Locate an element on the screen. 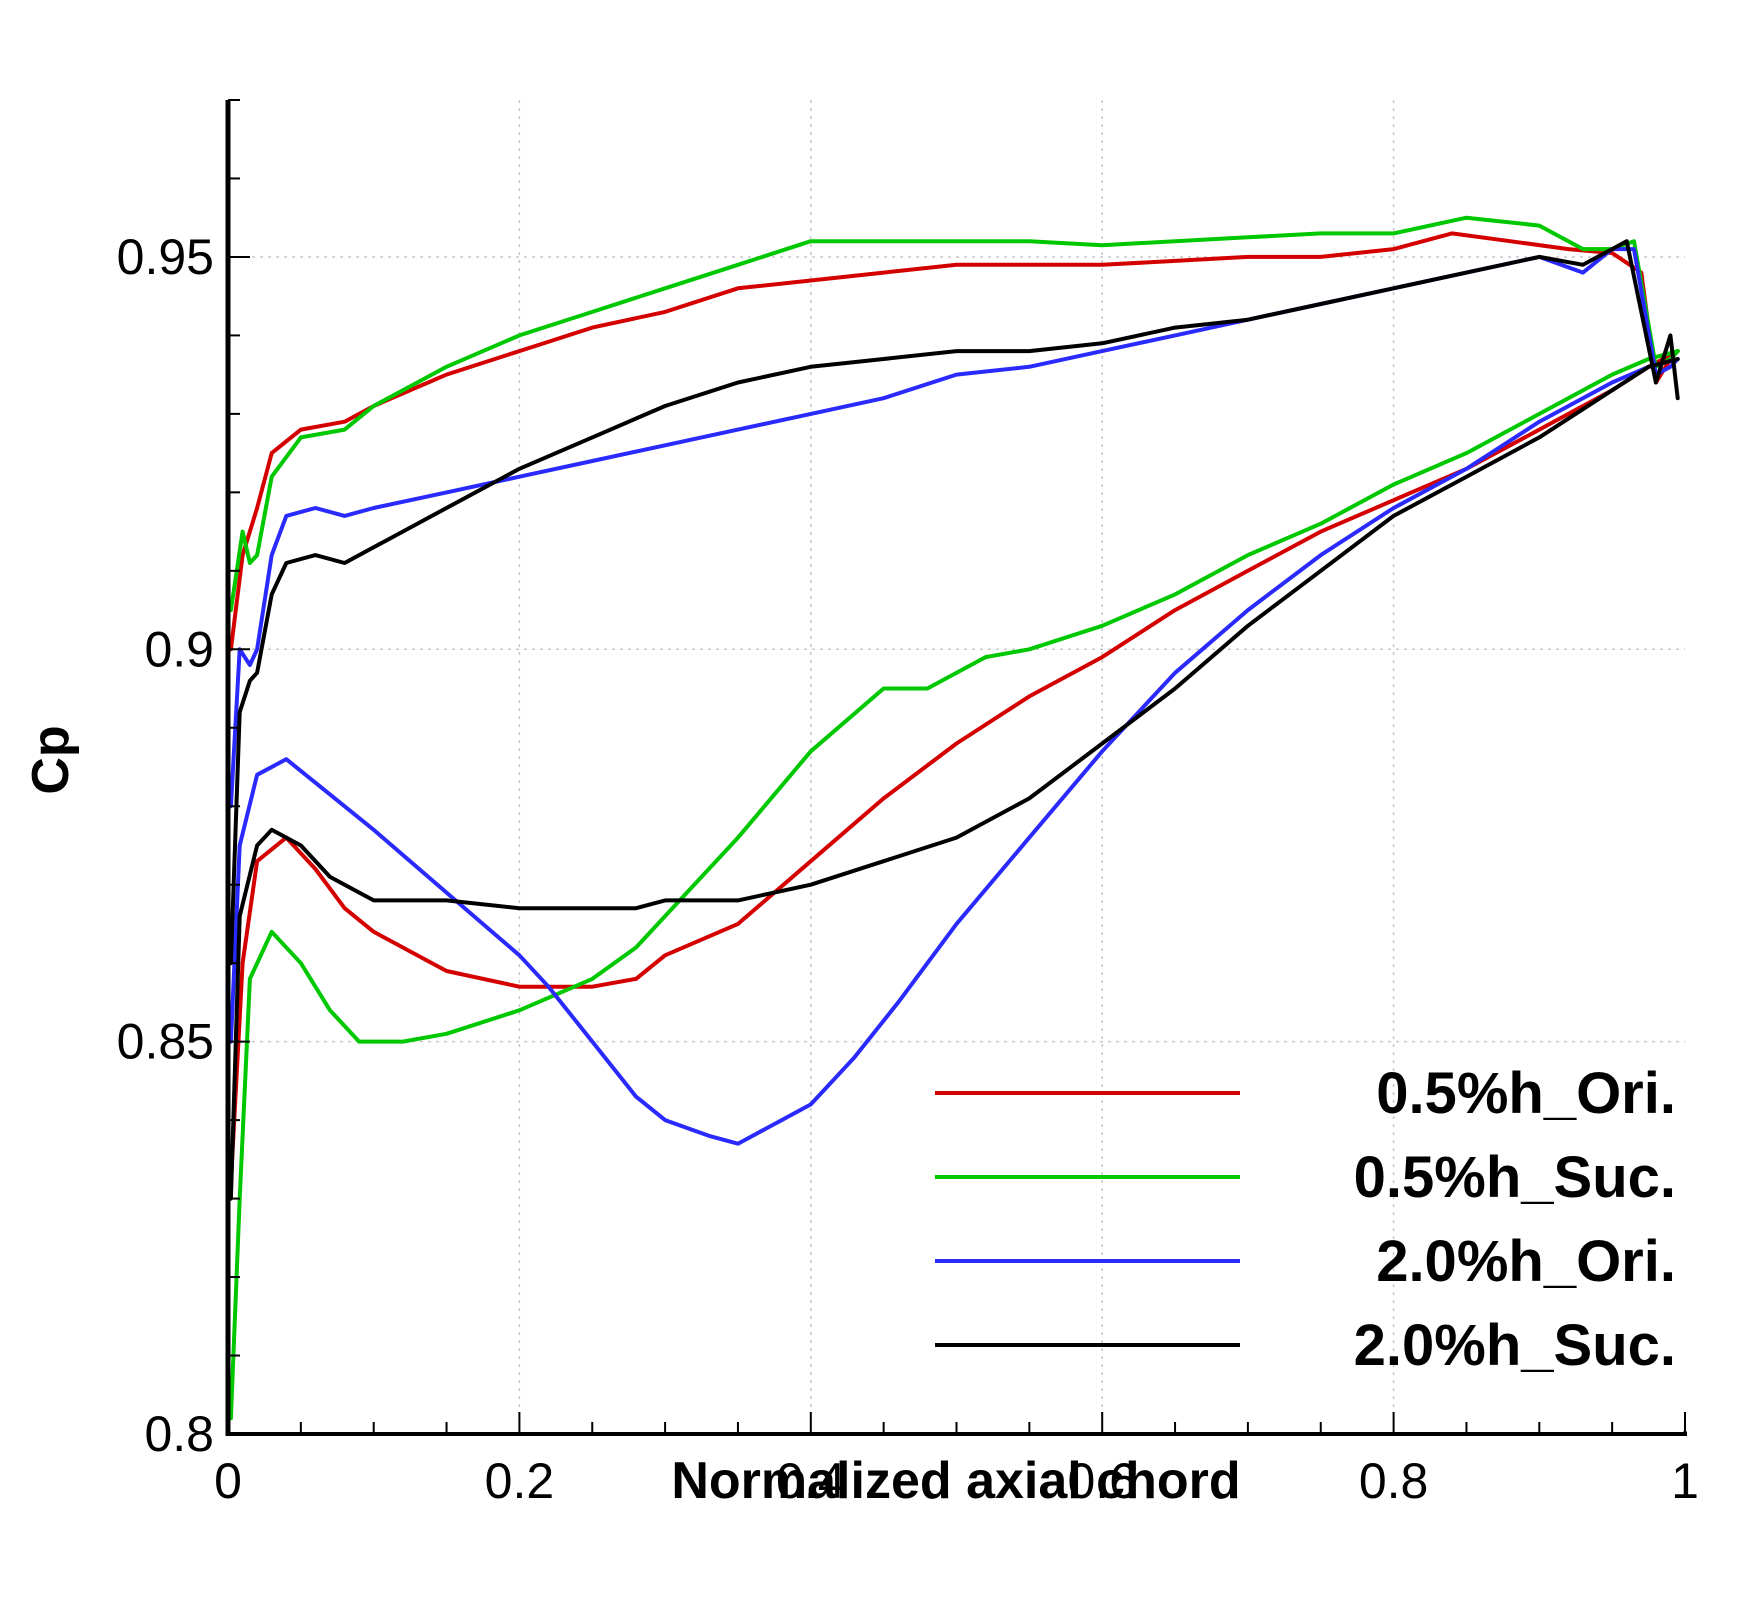 This screenshot has height=1607, width=1742. x-axis-title: Normalized axial chord is located at coordinates (955, 1481).